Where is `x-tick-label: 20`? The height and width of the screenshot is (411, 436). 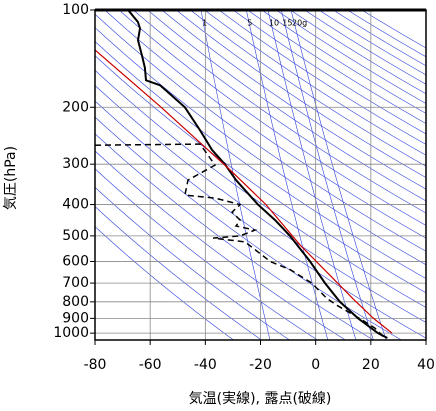
x-tick-label: 20 is located at coordinates (371, 365).